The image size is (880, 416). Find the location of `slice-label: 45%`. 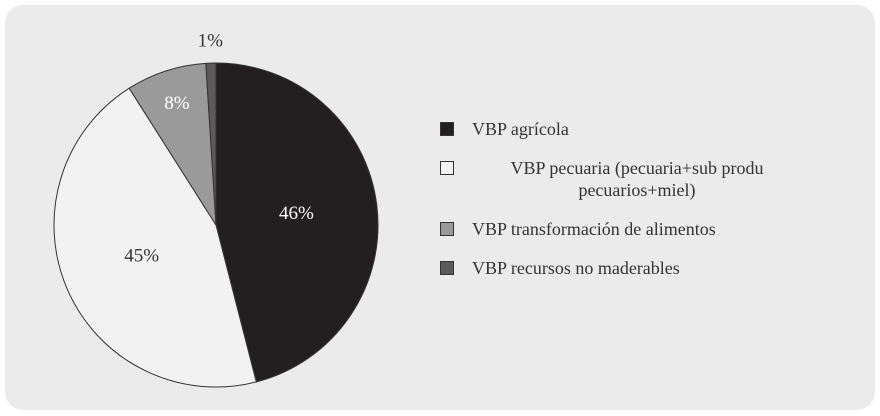

slice-label: 45% is located at coordinates (141, 256).